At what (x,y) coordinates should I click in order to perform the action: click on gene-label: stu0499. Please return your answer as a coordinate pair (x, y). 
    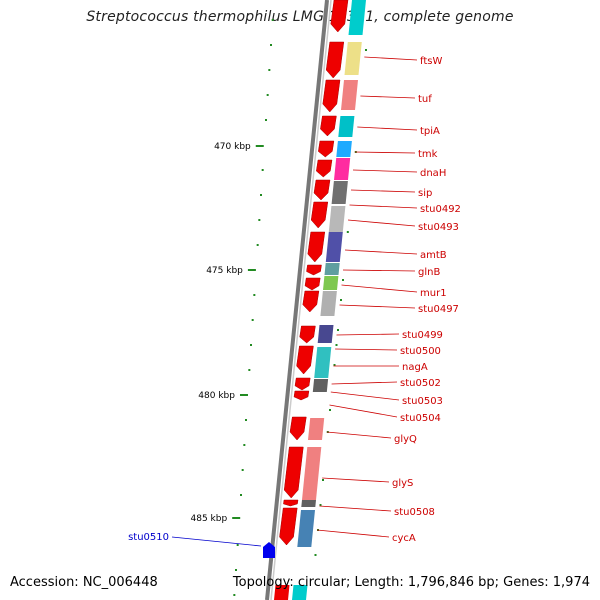
    Looking at the image, I should click on (422, 335).